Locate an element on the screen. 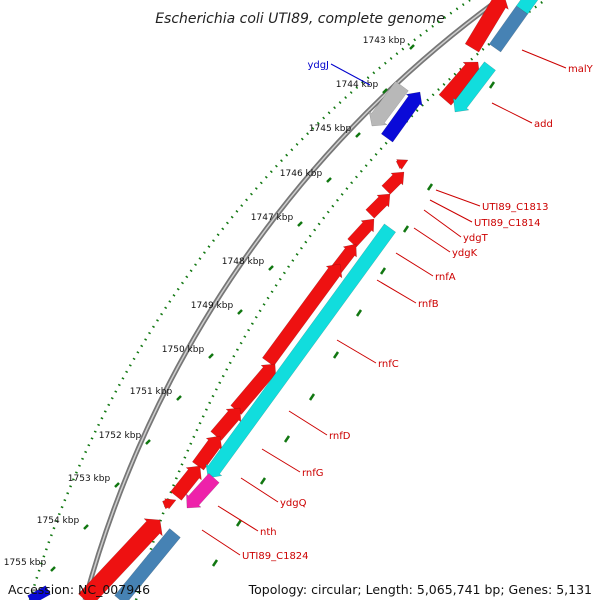 Image resolution: width=600 pixels, height=600 pixels. gene-label: rnfG is located at coordinates (313, 473).